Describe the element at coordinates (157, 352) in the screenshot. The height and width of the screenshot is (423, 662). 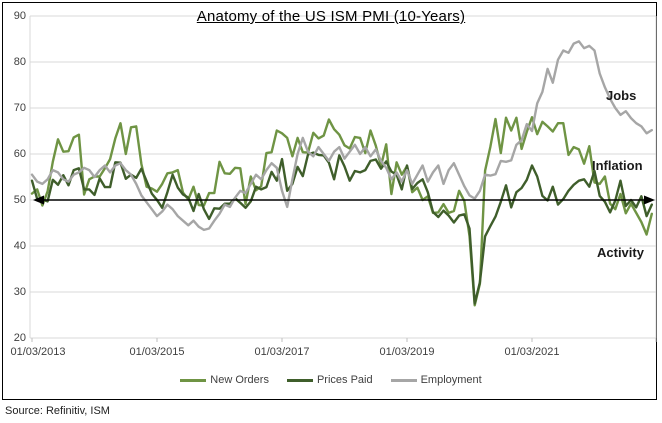
I see `x-tick-label-01-03-2015: 01/03/2015` at that location.